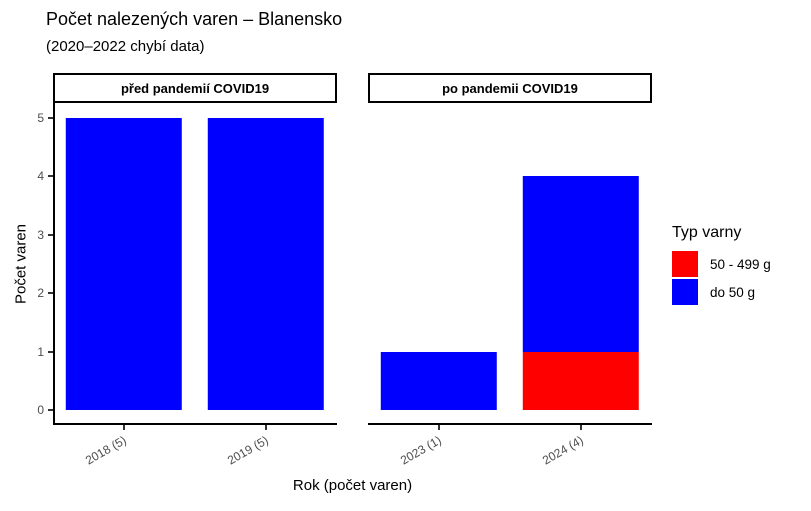  I want to click on y-tick-label: 2, so click(40, 293).